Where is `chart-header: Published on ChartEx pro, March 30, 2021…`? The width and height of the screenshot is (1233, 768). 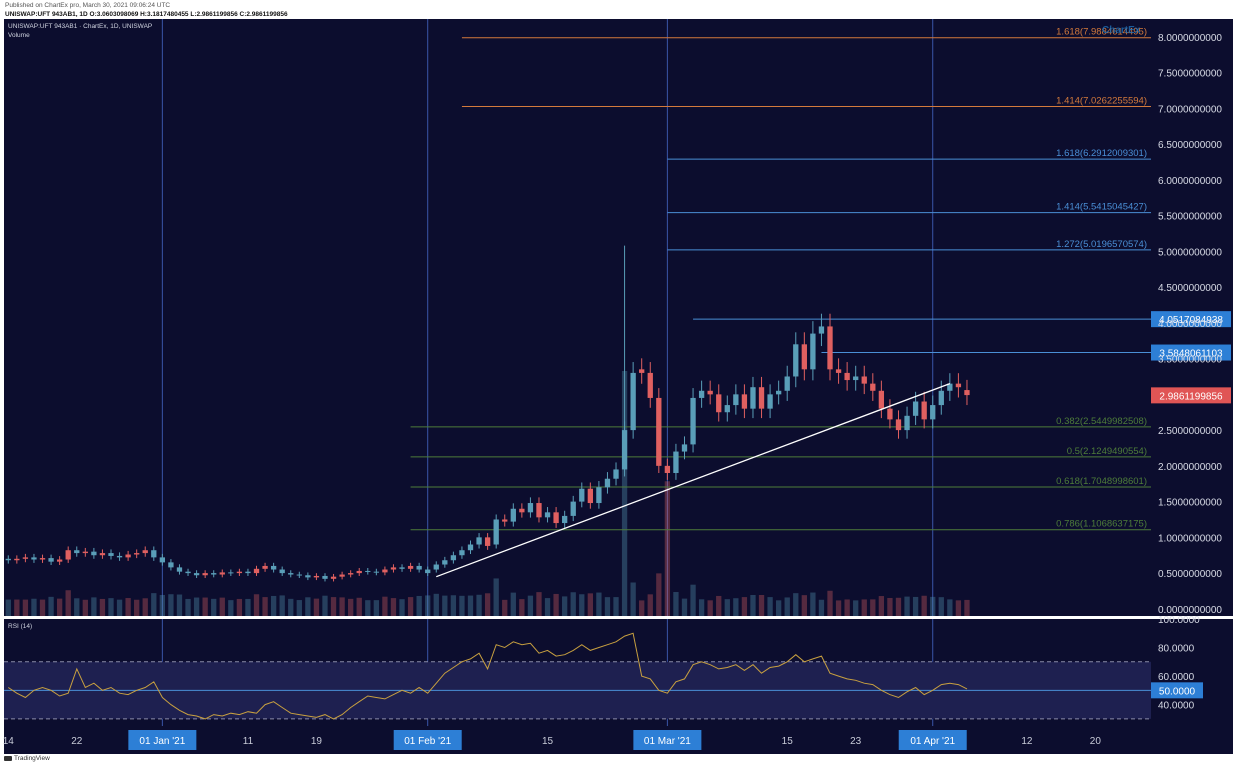
chart-header: Published on ChartEx pro, March 30, 2021… is located at coordinates (616, 17).